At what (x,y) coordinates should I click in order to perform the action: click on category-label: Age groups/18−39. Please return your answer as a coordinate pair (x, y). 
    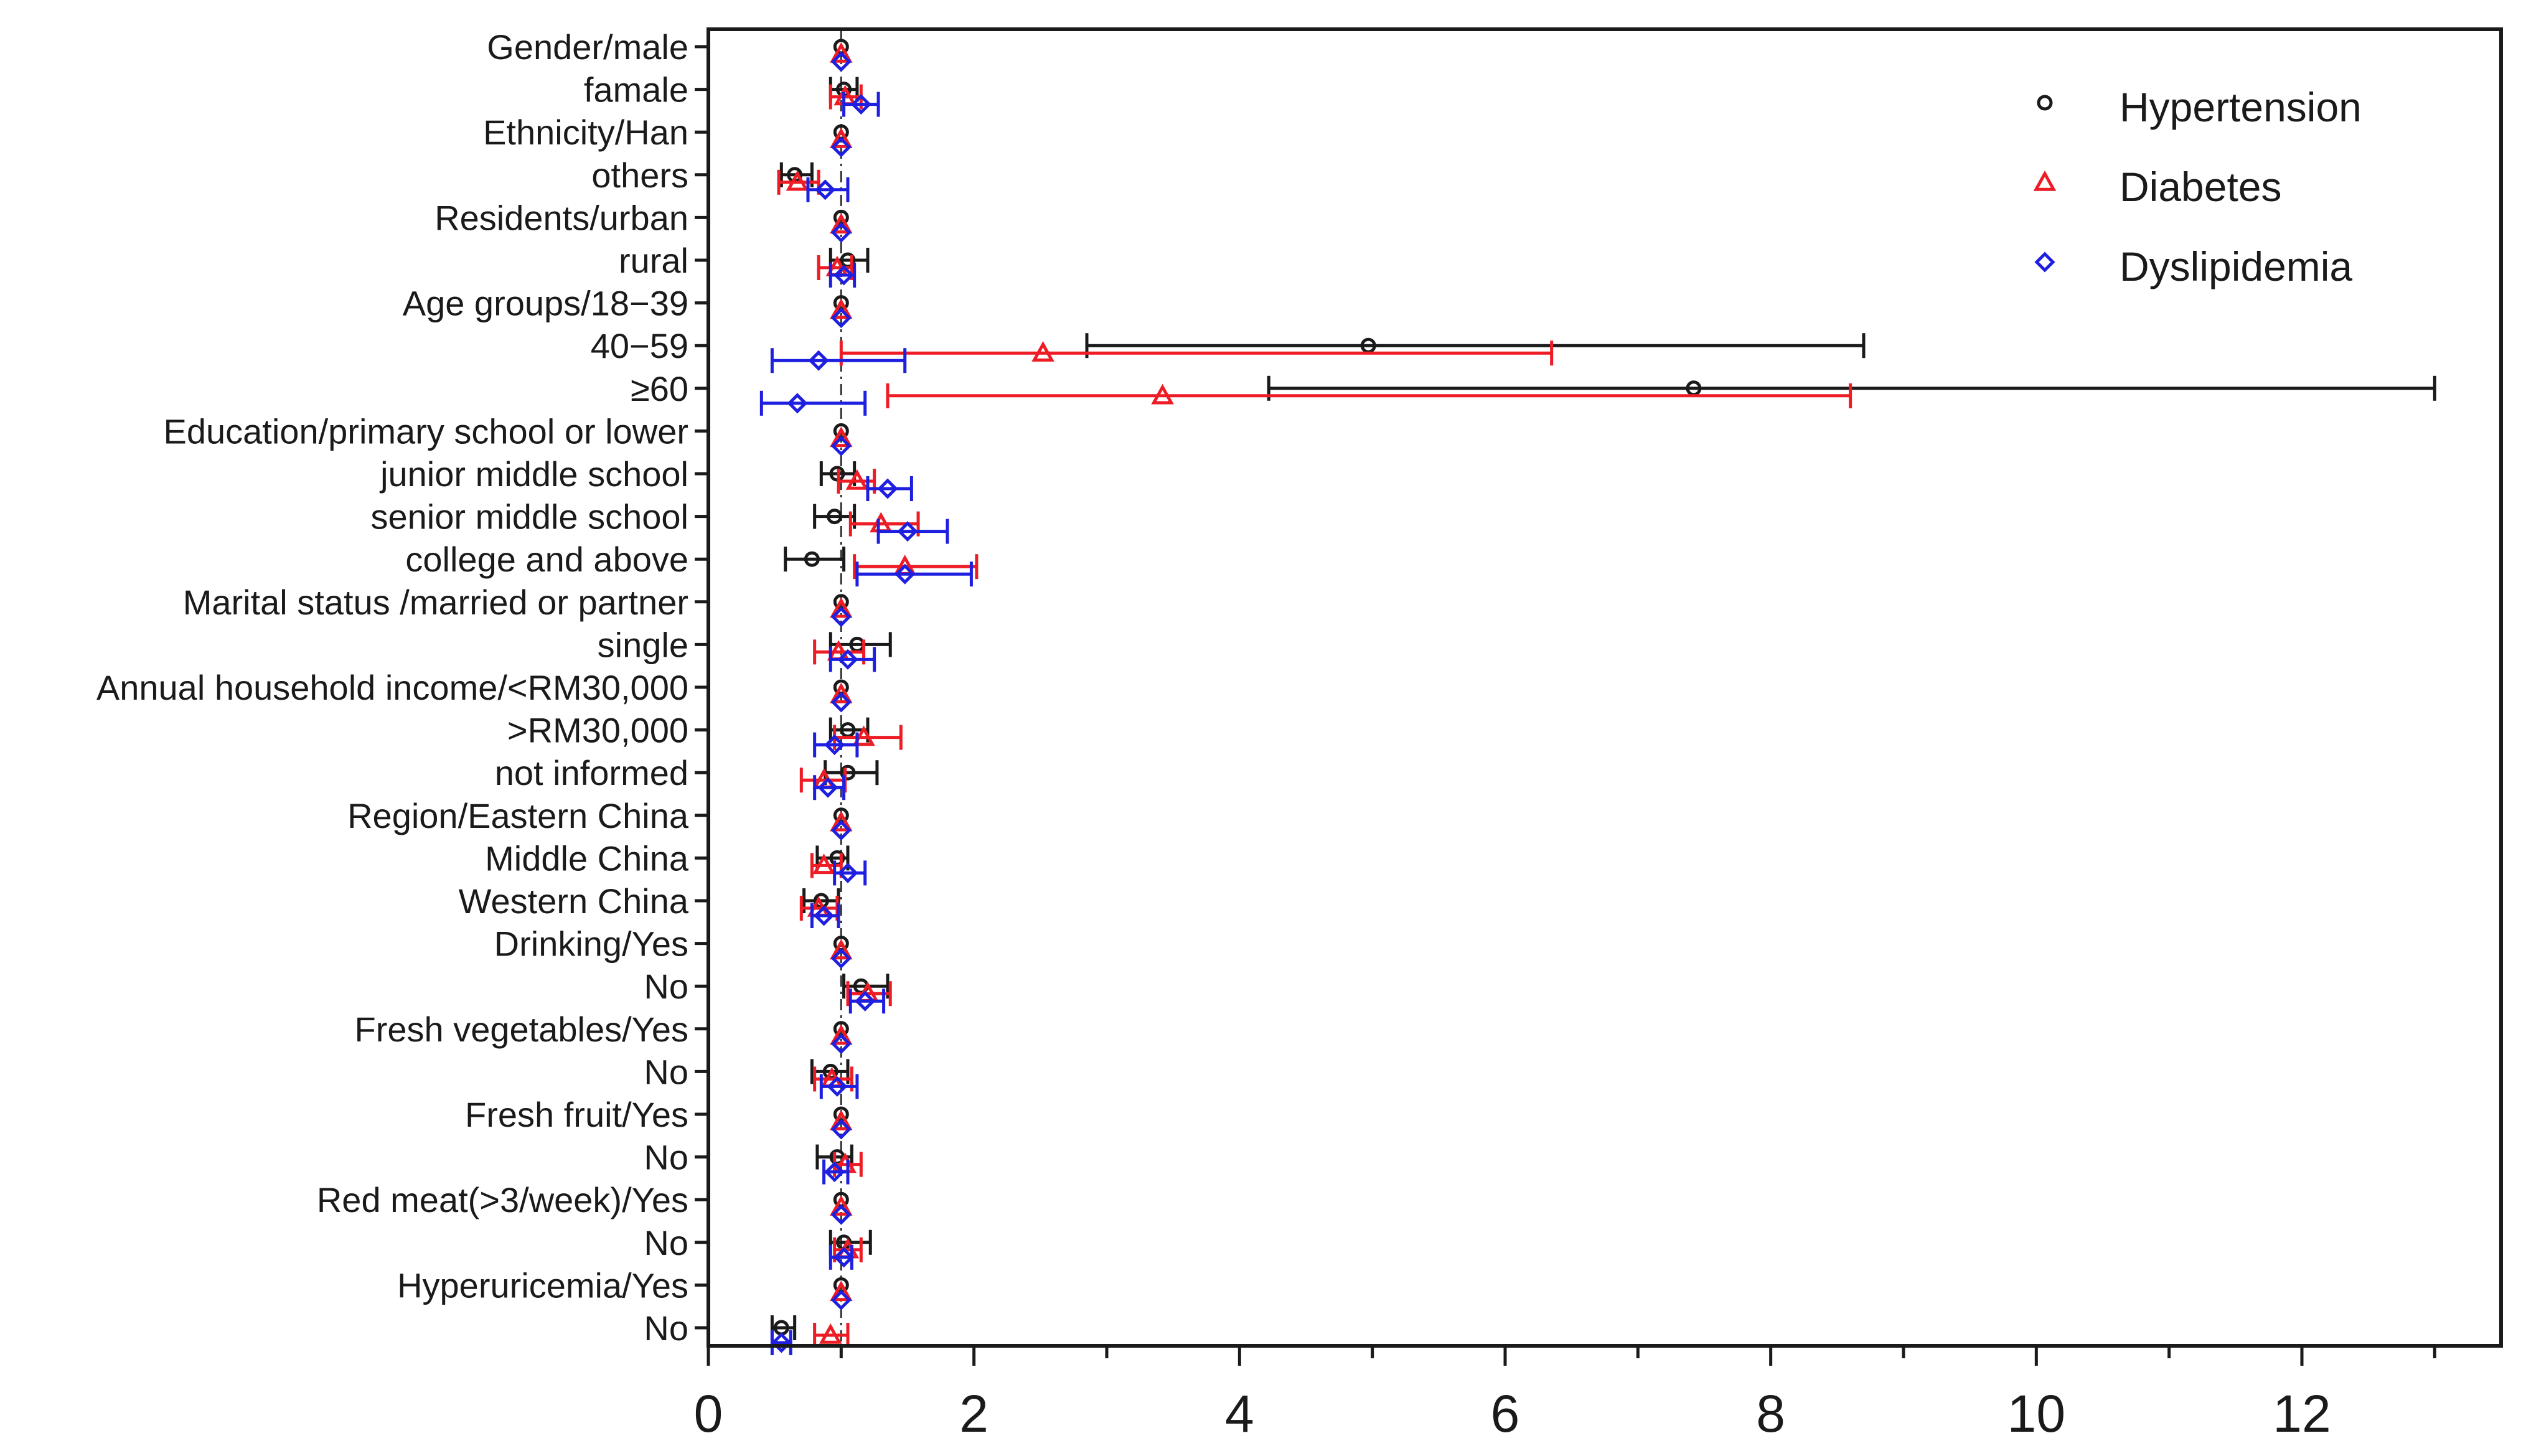
    Looking at the image, I should click on (545, 303).